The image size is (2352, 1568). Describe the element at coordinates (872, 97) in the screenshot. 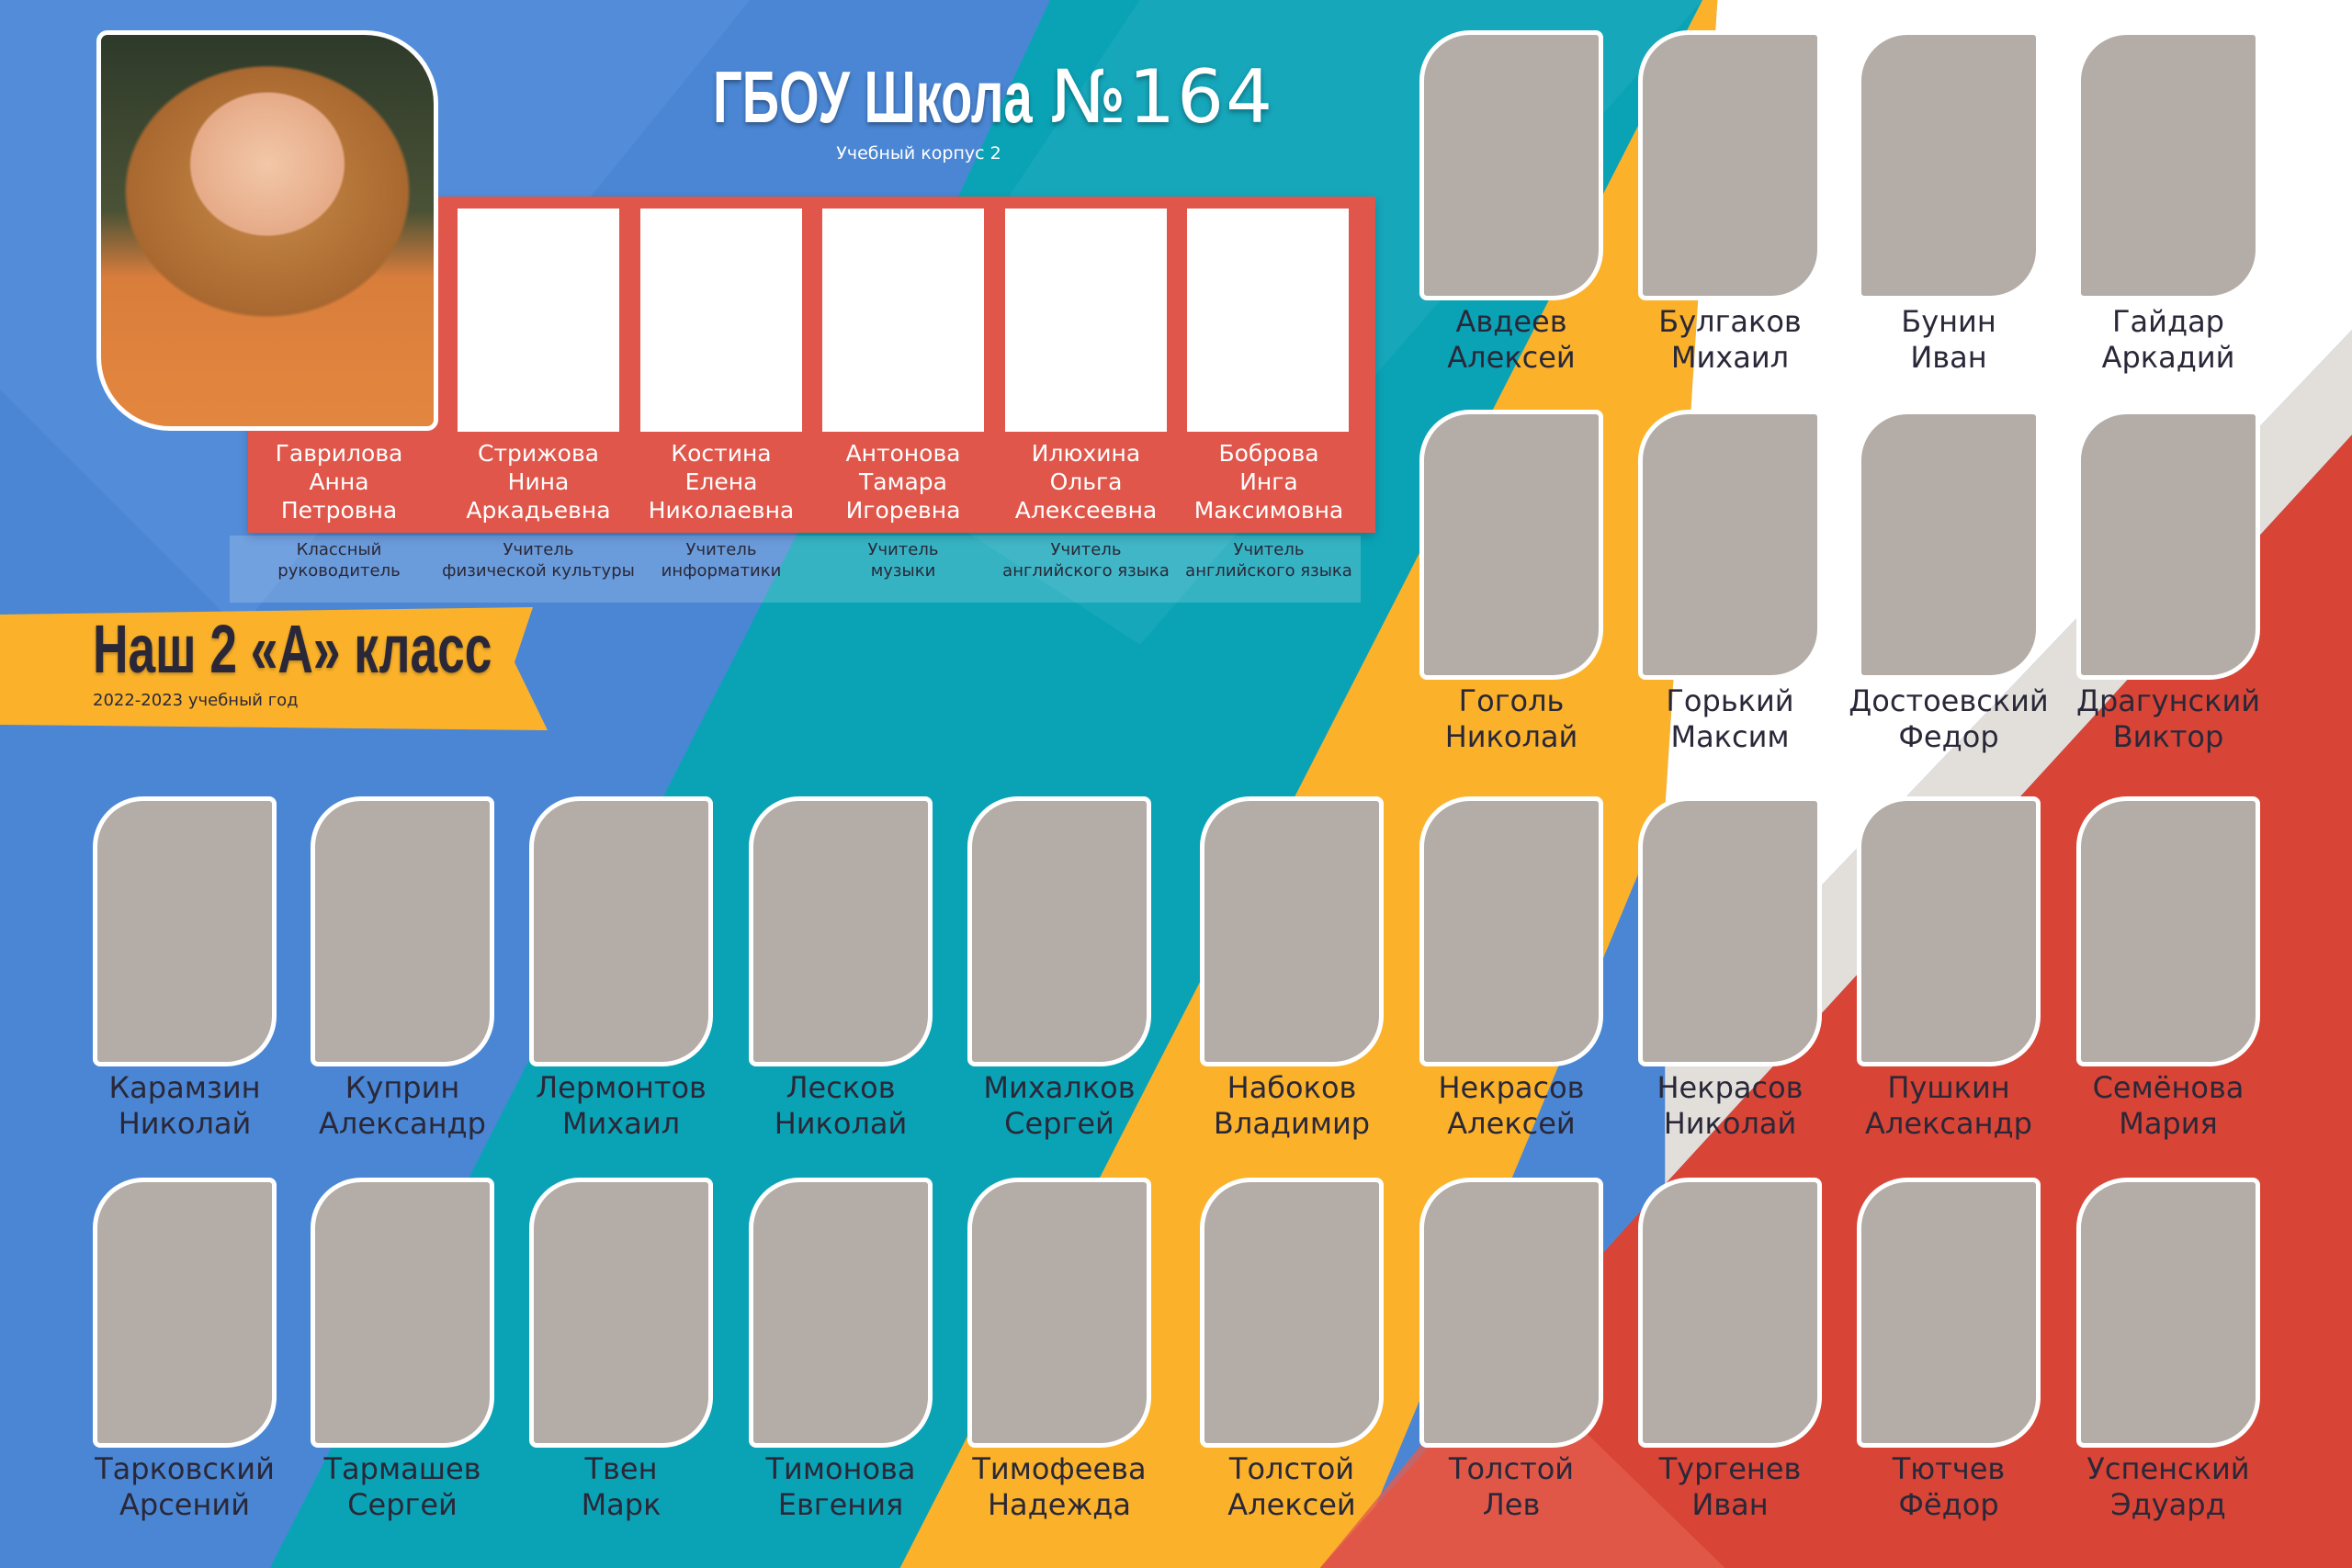

I see `school-name: ГБОУ Школа` at that location.